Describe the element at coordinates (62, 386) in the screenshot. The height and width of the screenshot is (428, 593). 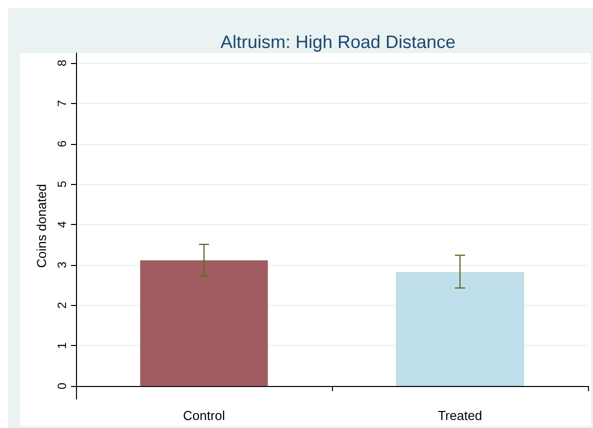
I see `y-tick-label: 0` at that location.